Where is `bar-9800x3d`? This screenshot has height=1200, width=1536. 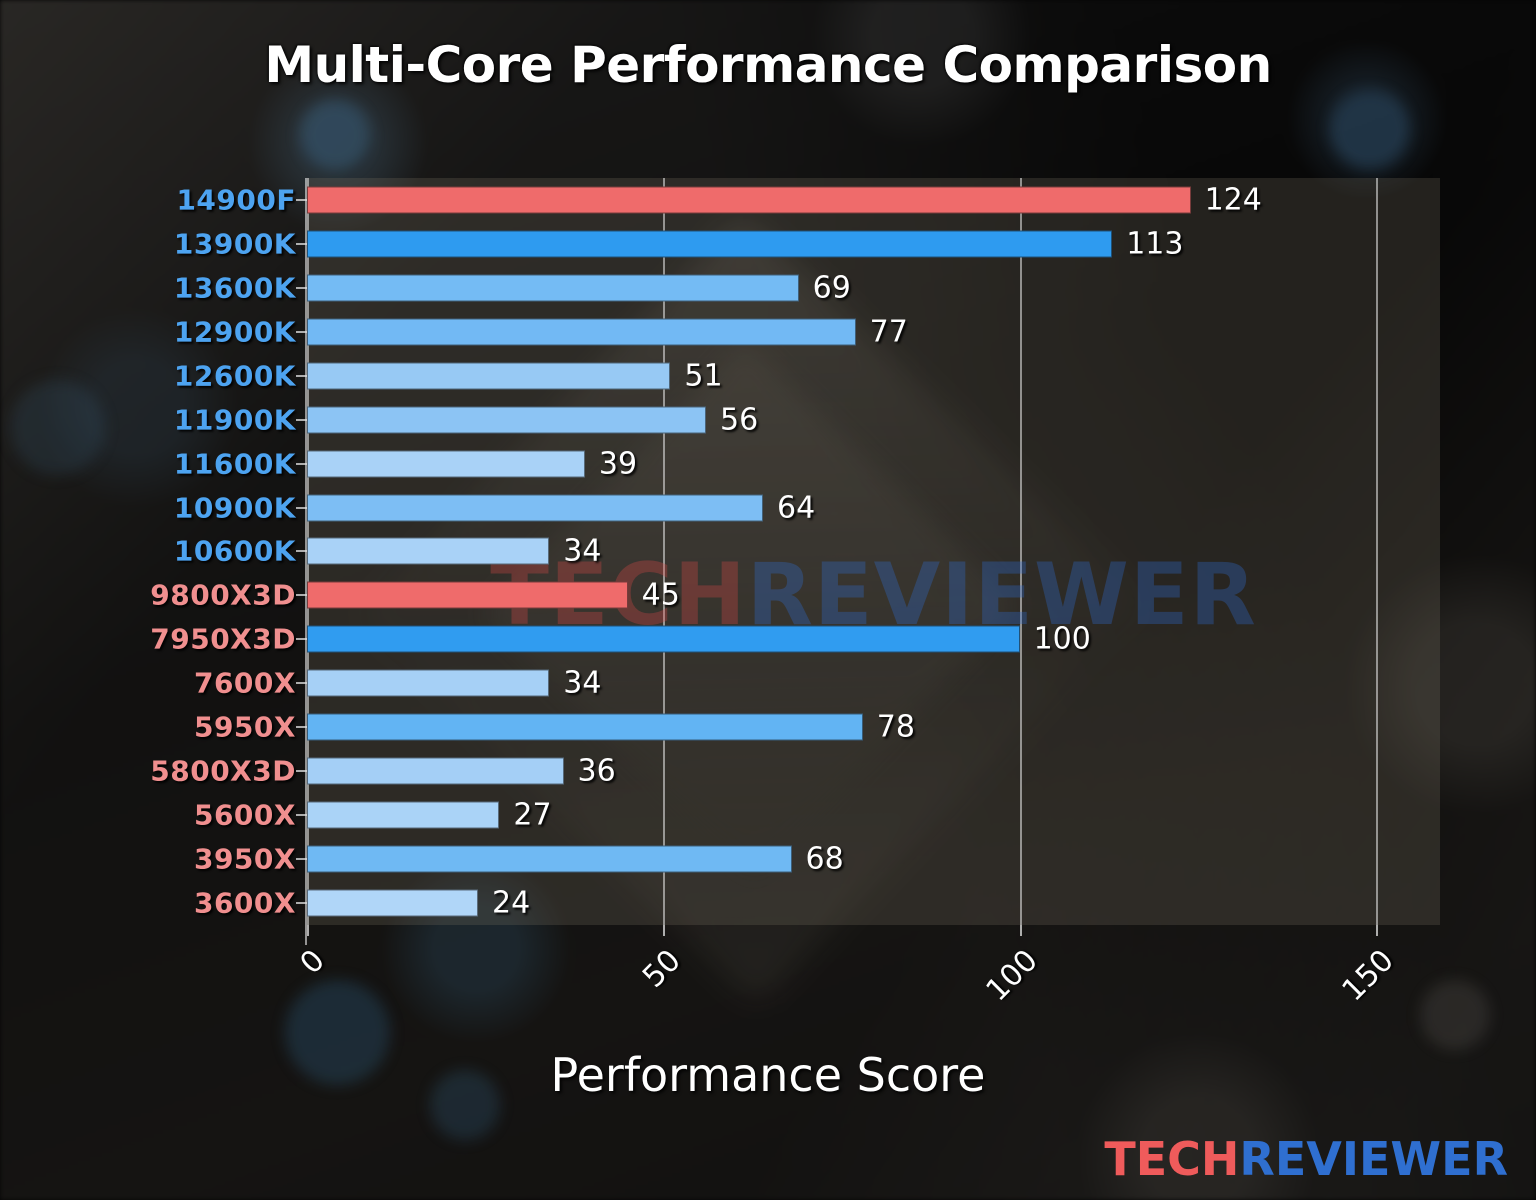
bar-9800x3d is located at coordinates (467, 595).